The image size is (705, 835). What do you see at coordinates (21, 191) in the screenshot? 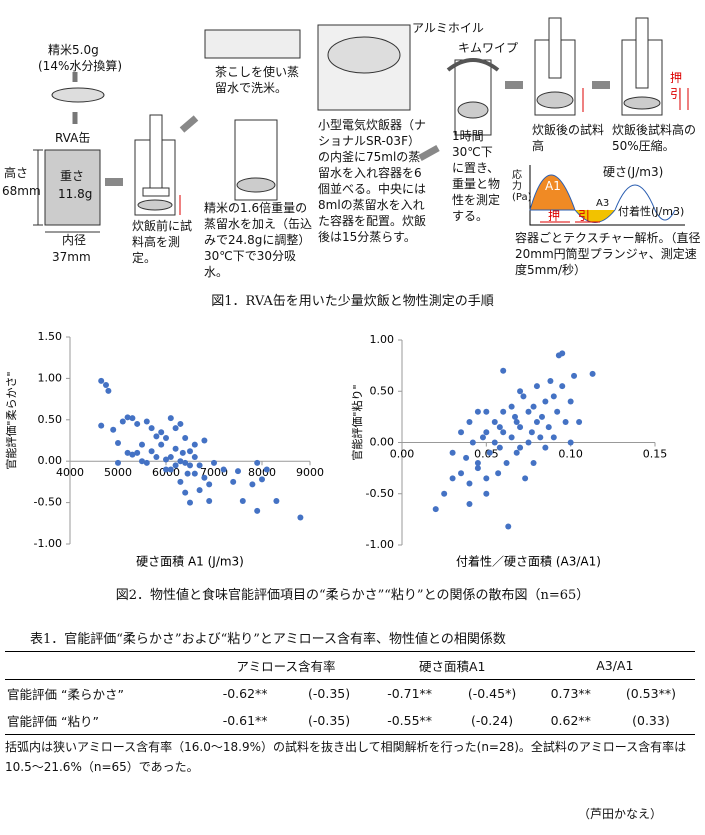
I see `diagram-text: 68mm` at bounding box center [21, 191].